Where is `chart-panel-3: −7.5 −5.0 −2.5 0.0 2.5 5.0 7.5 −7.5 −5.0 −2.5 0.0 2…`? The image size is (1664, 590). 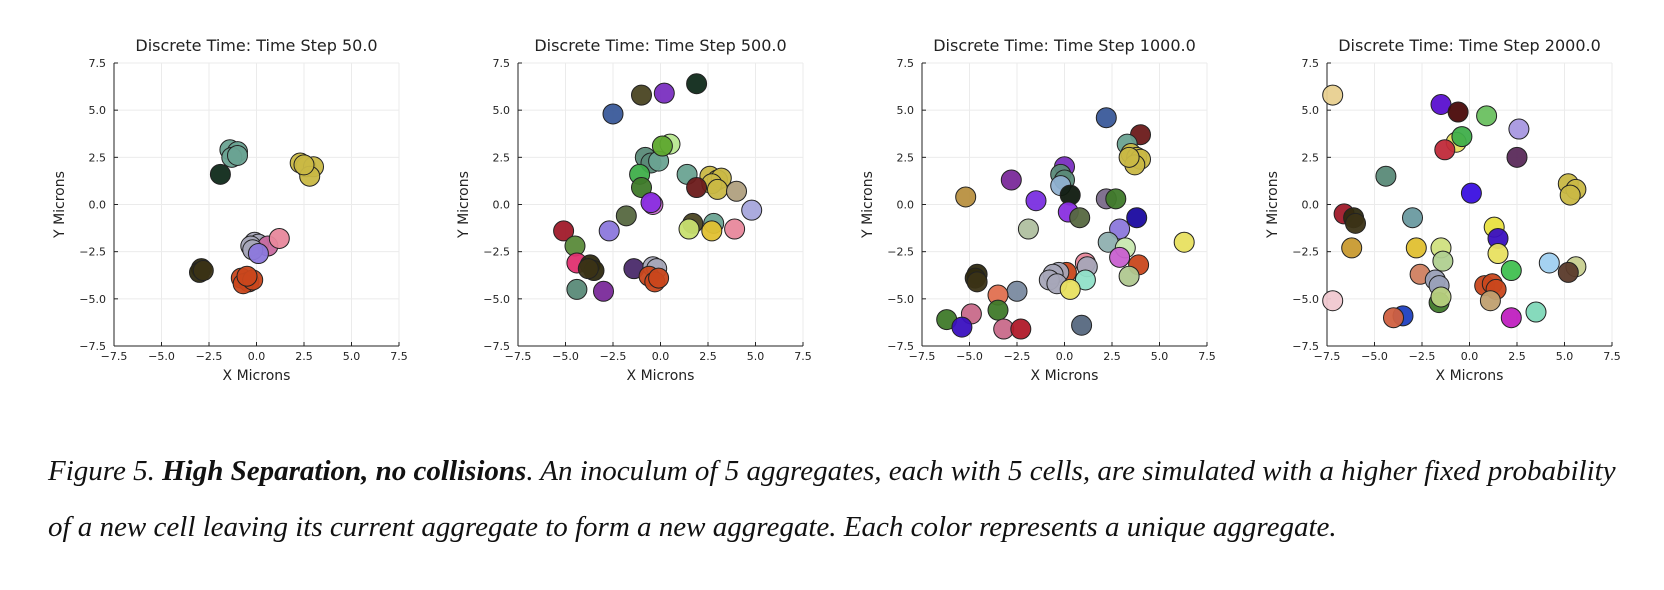 chart-panel-3: −7.5 −5.0 −2.5 0.0 2.5 5.0 7.5 −7.5 −5.0 −2.5 0.0 2… is located at coordinates (1038, 210).